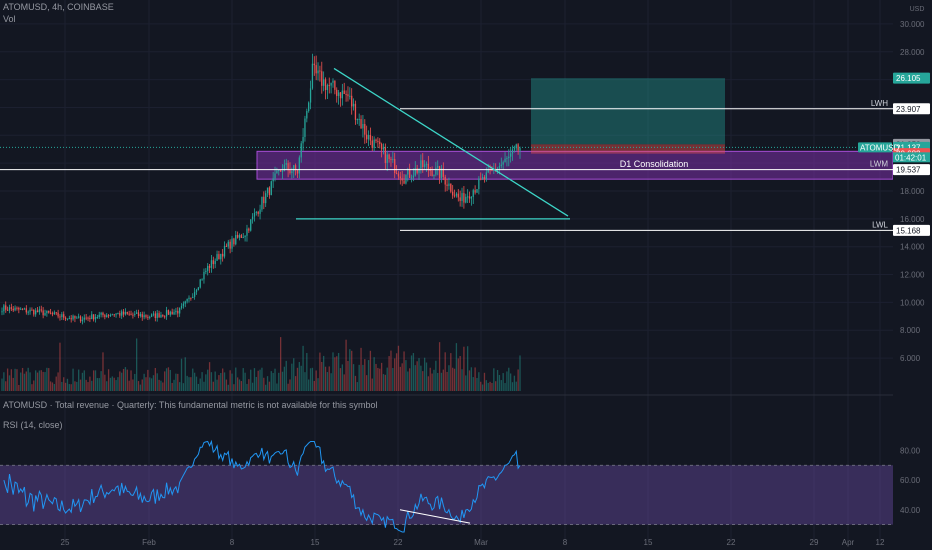  Describe the element at coordinates (875, 147) in the screenshot. I see `symbol-tag` at that location.